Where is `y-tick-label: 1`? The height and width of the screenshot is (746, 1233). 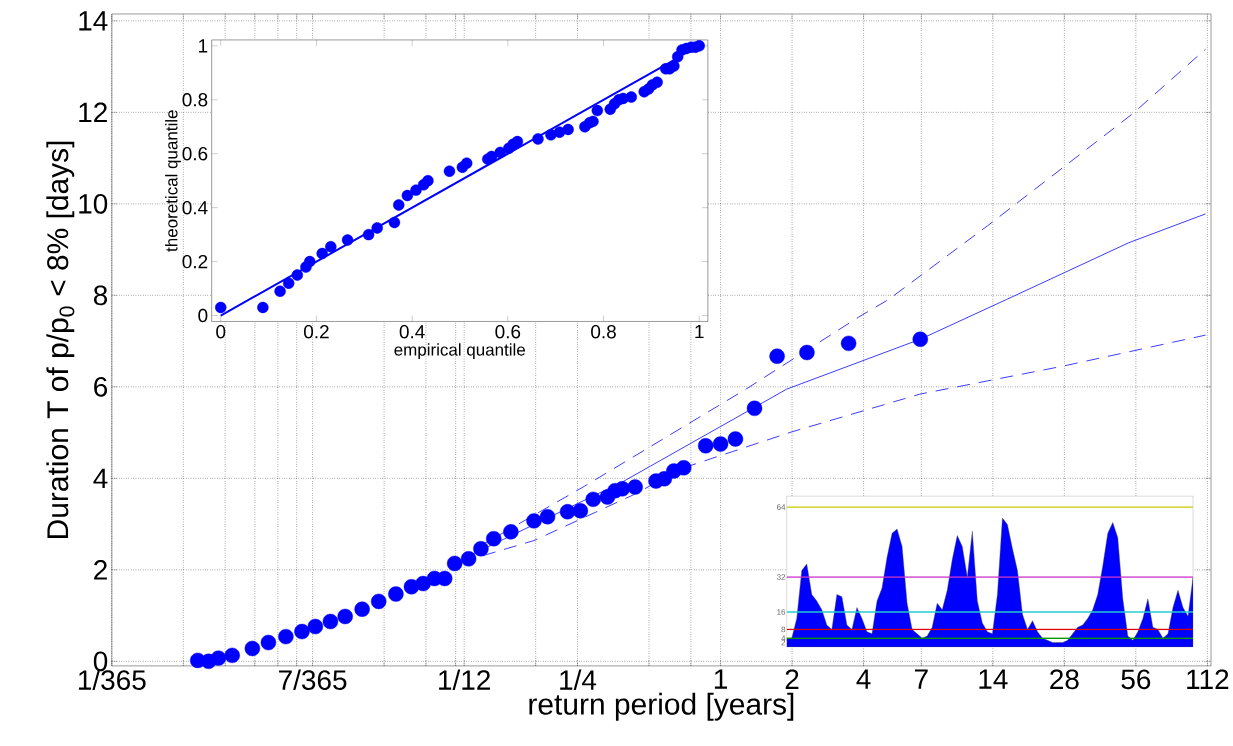
y-tick-label: 1 is located at coordinates (203, 46).